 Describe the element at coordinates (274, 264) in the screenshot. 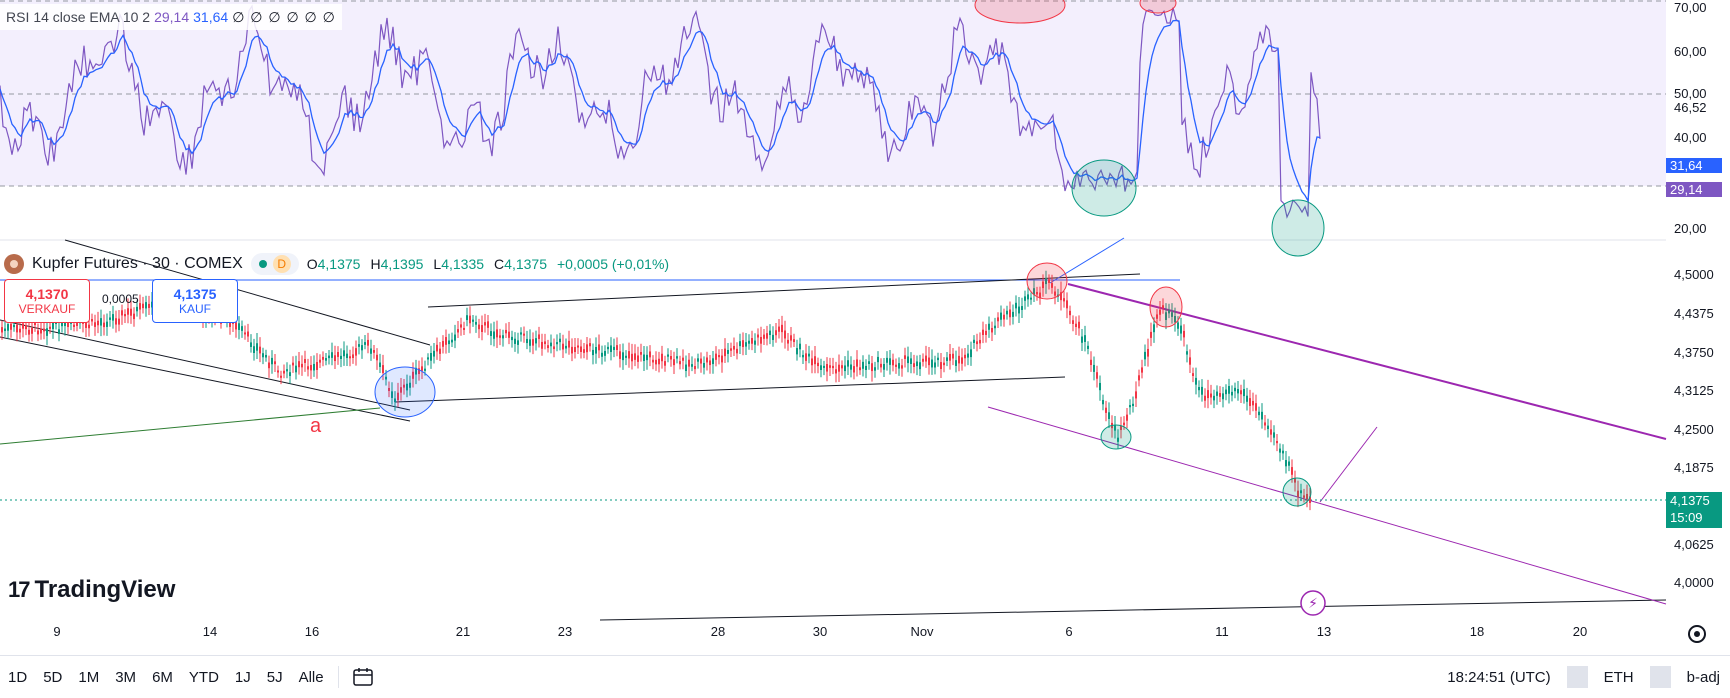

I see `status-pill: D` at that location.